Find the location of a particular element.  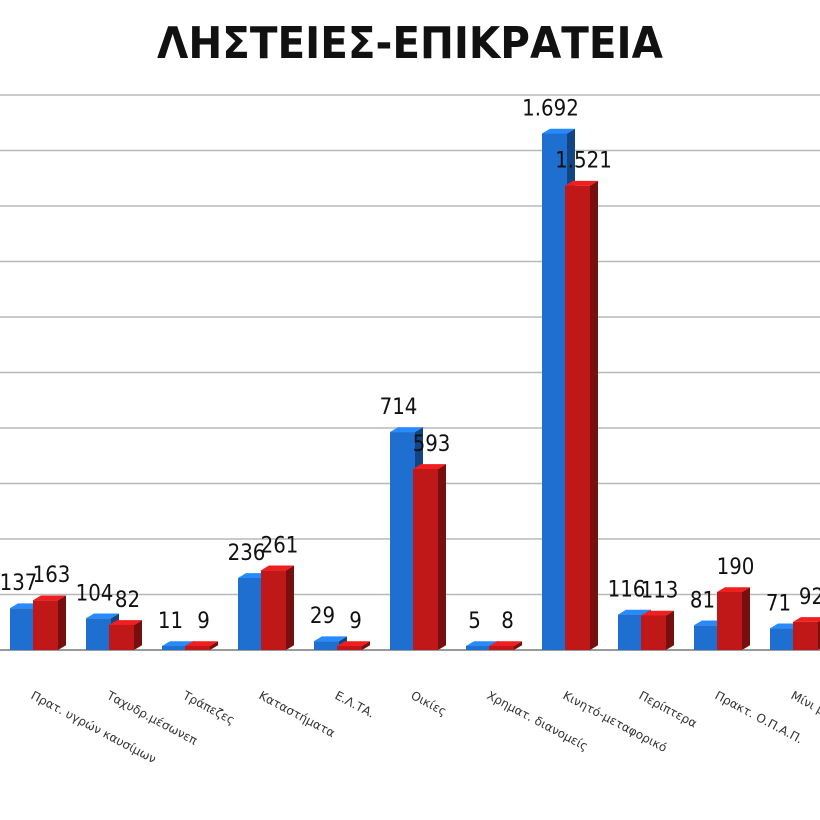

data-label: 92 is located at coordinates (809, 597).